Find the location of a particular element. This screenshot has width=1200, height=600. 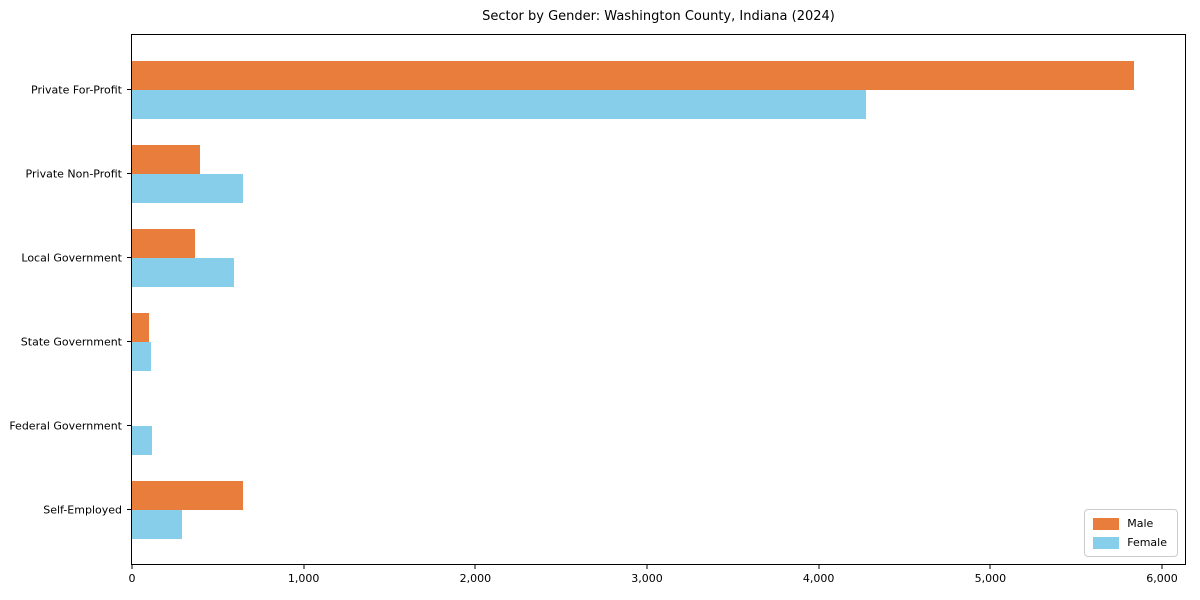

bar-male-private-for-profit is located at coordinates (633, 75).